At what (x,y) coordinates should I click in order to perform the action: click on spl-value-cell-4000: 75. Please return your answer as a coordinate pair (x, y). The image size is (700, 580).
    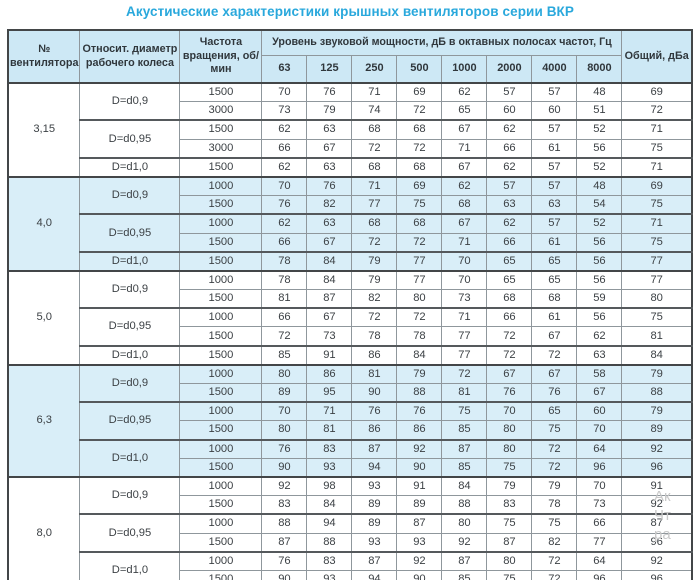
    Looking at the image, I should click on (554, 430).